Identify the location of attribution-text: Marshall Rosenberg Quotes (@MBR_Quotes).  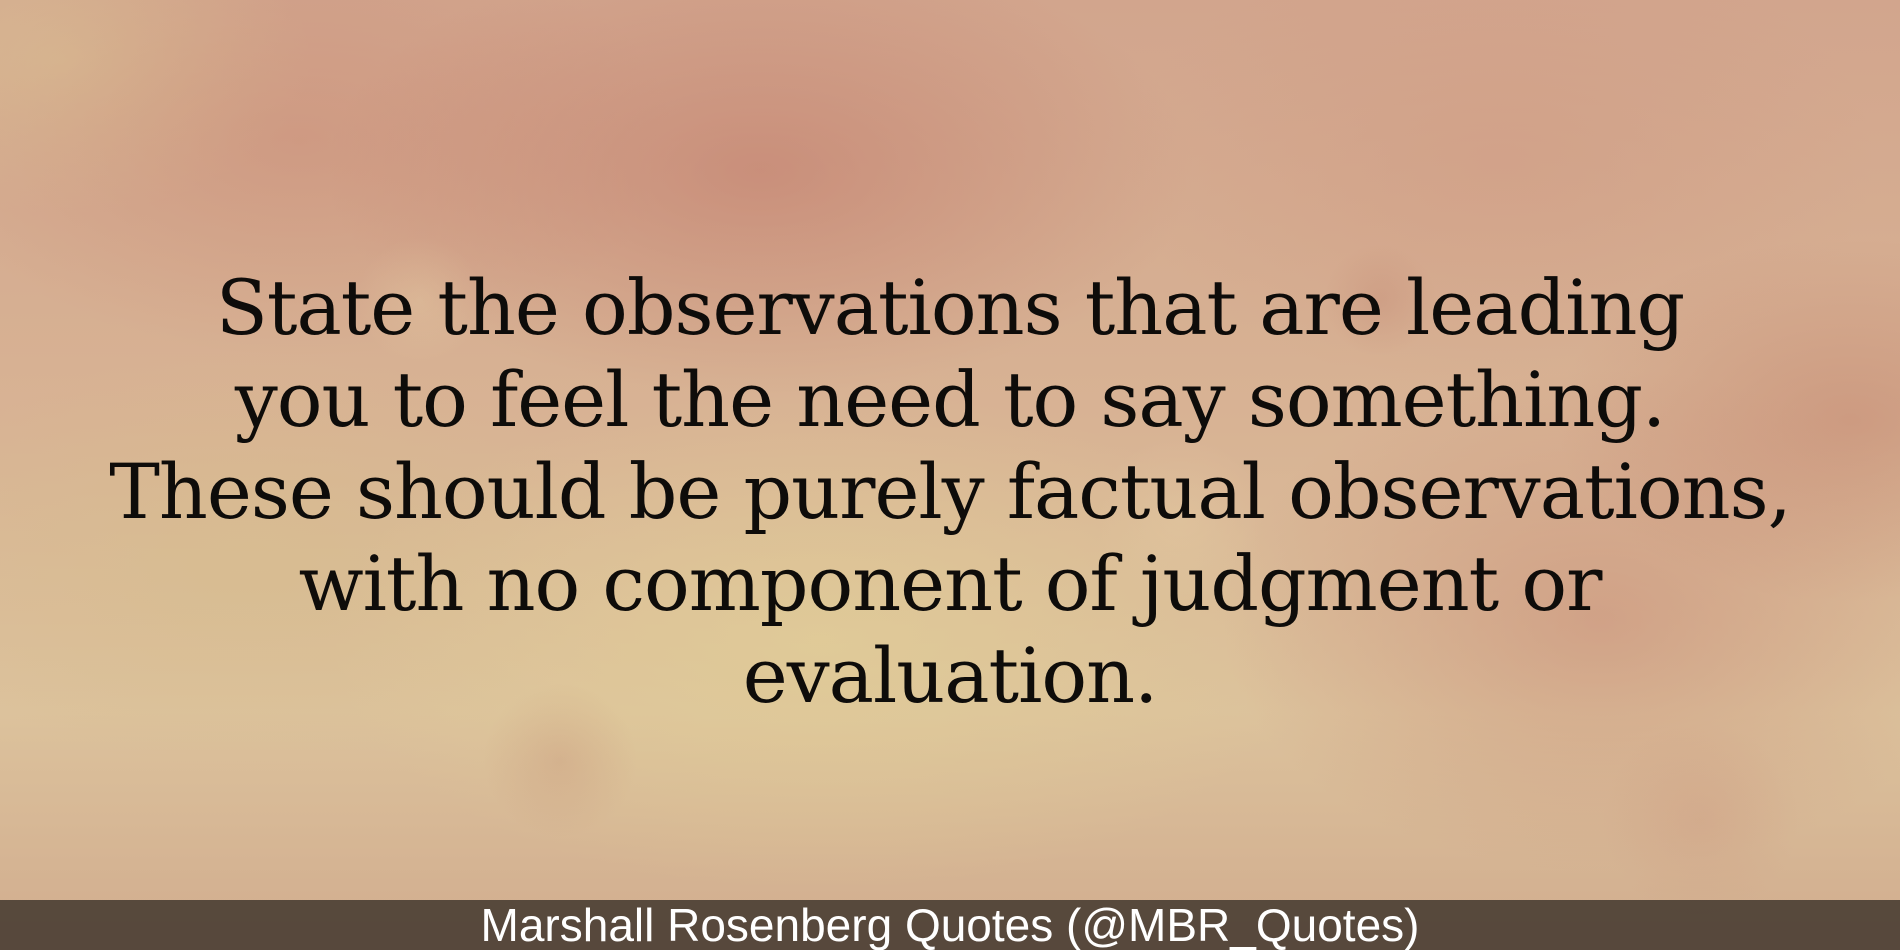
(950, 924).